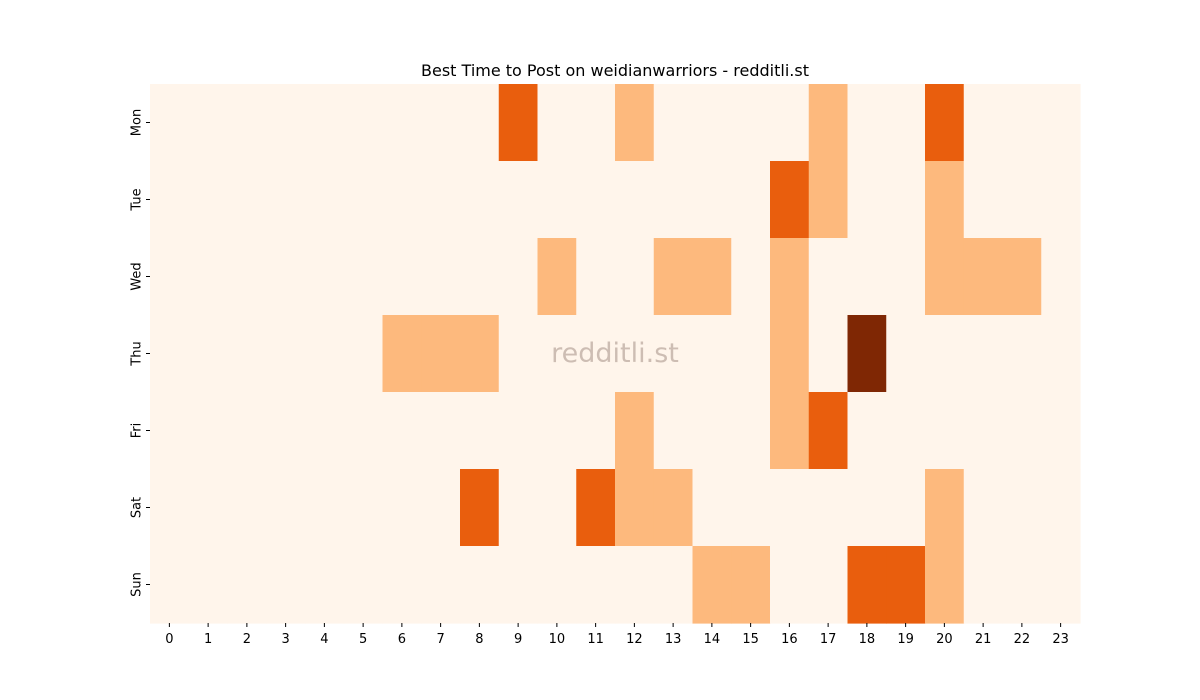 This screenshot has height=700, width=1200. What do you see at coordinates (137, 431) in the screenshot?
I see `y-tick-label: Fri` at bounding box center [137, 431].